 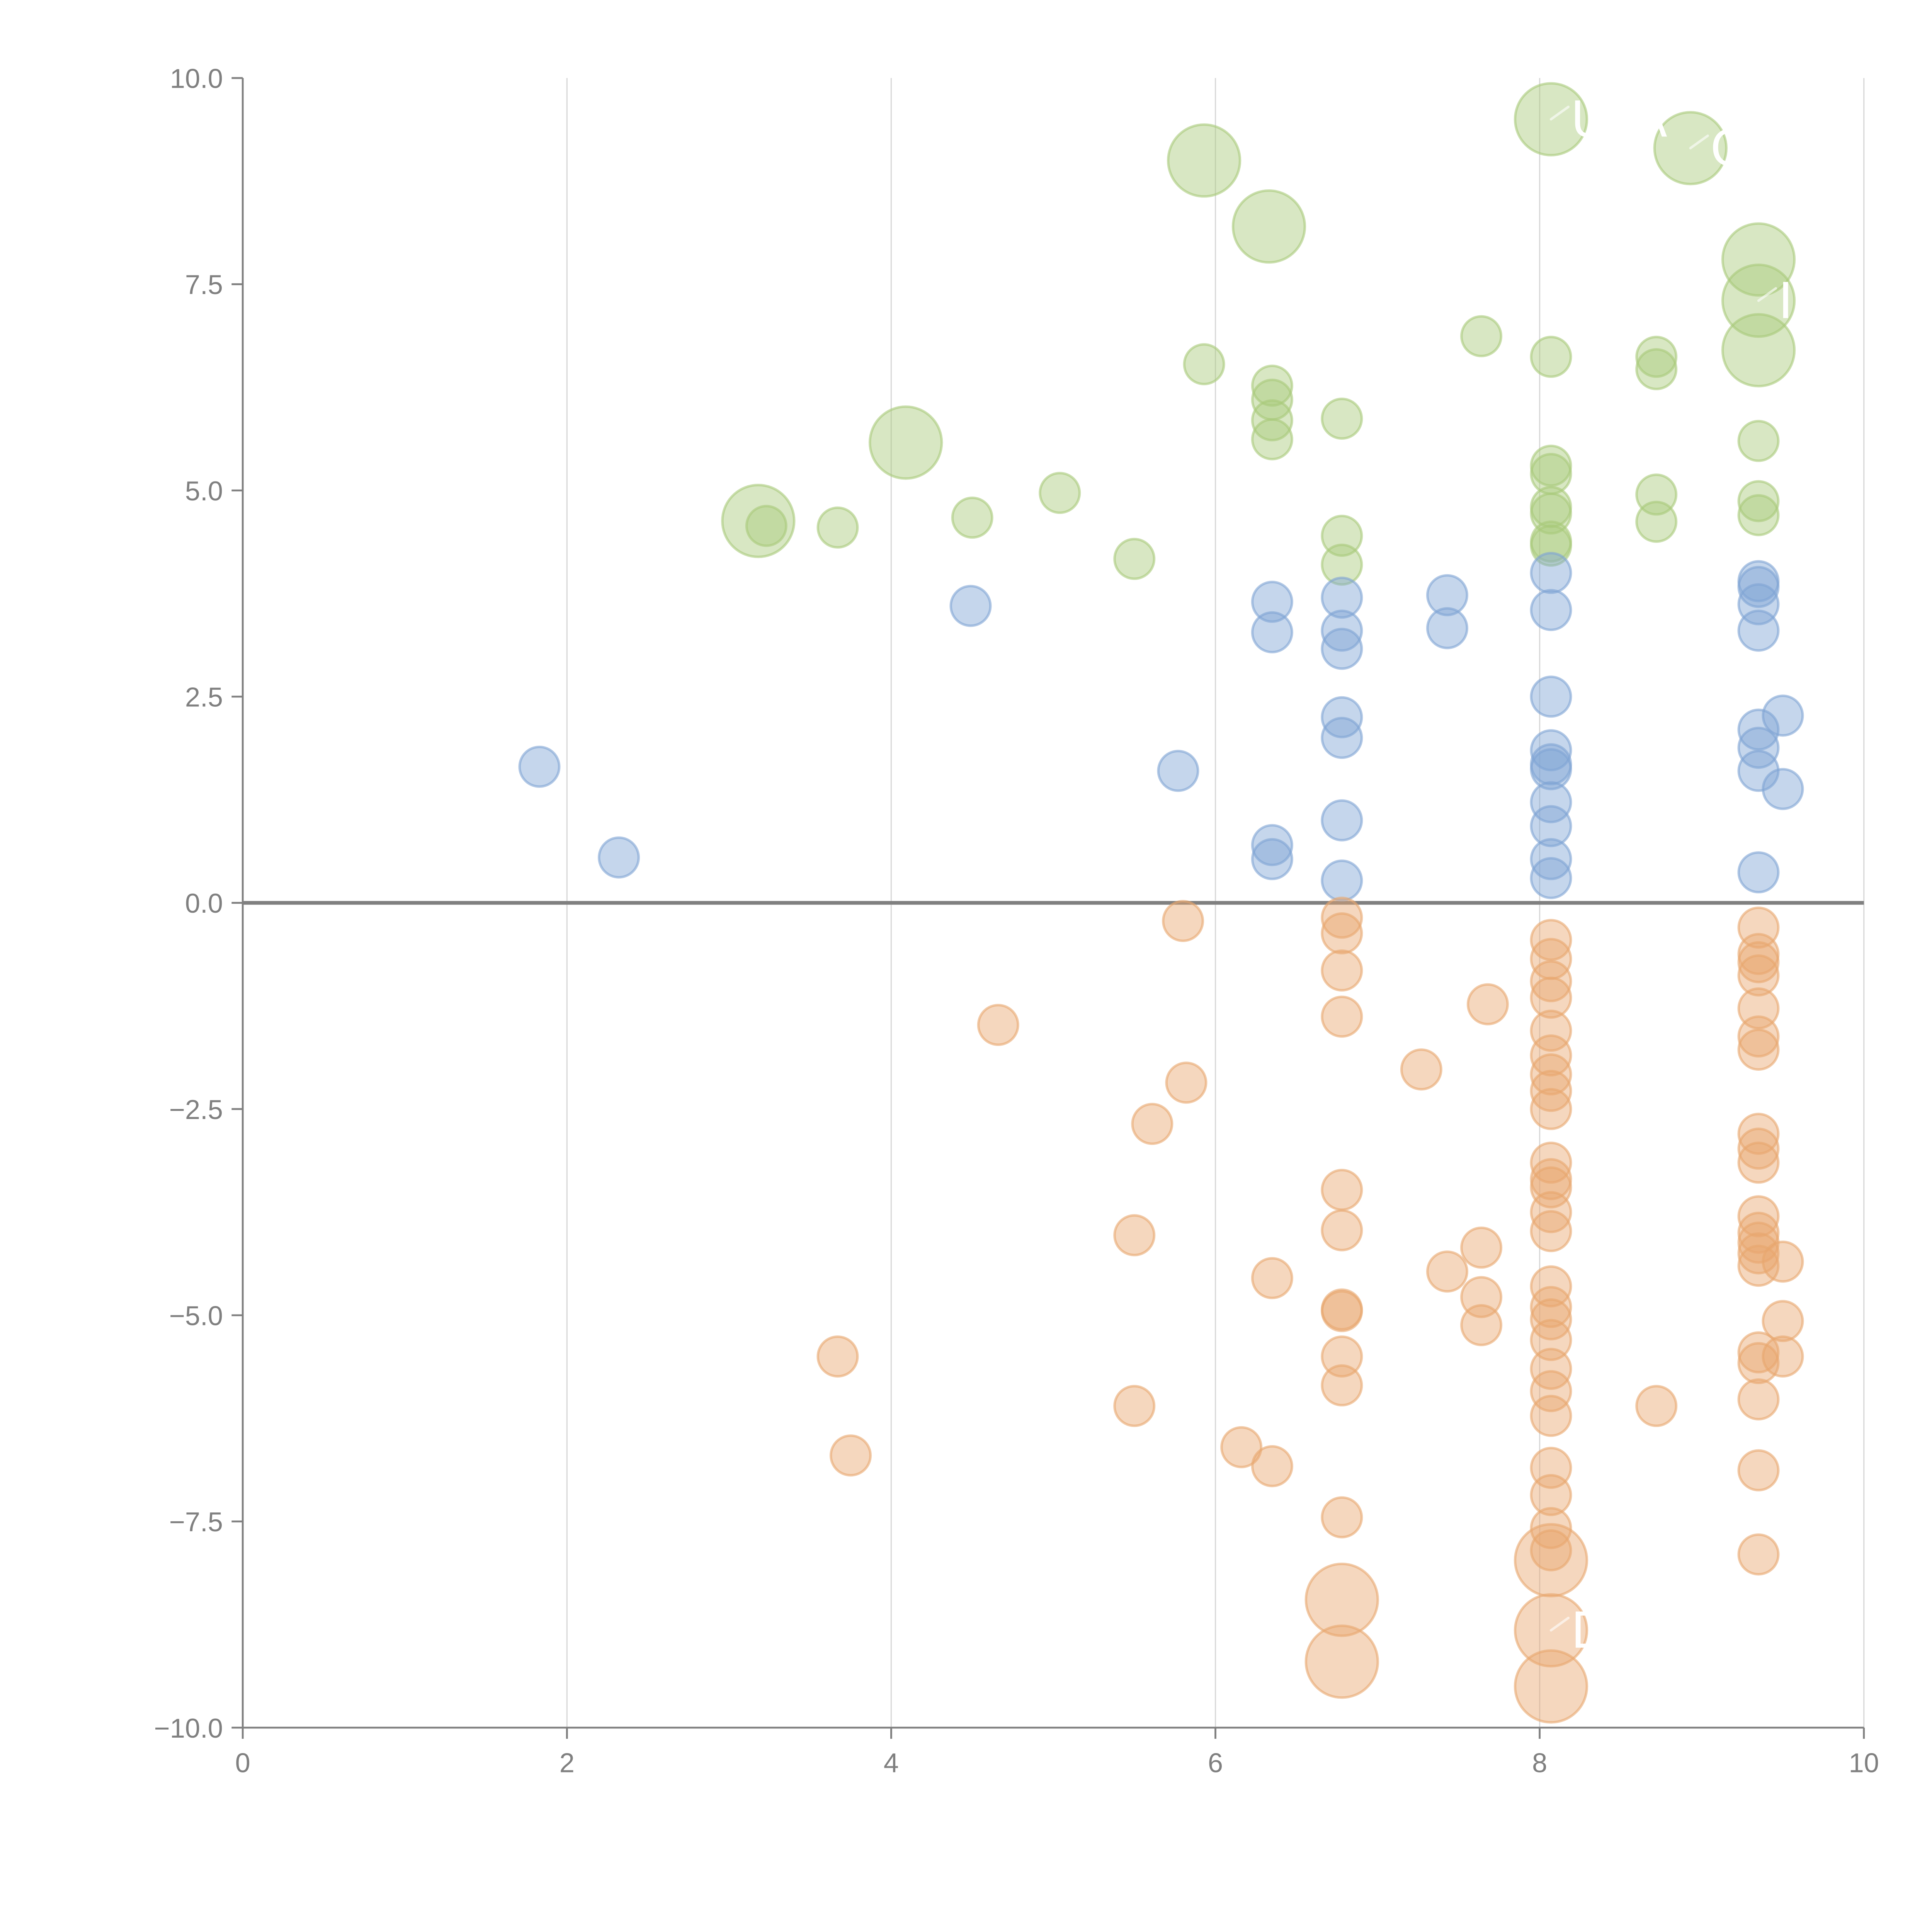 I want to click on x-tick-label: 10, so click(x=1864, y=1763).